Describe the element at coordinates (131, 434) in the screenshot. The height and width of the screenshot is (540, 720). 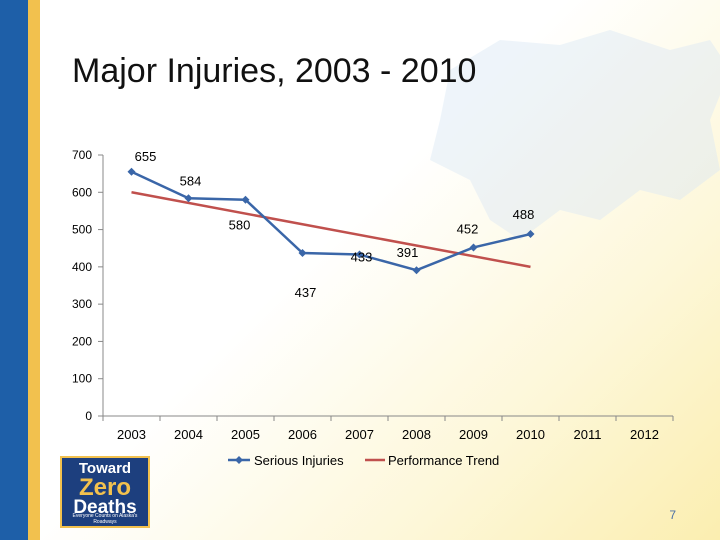
I see `x-tick-label: 2003` at that location.